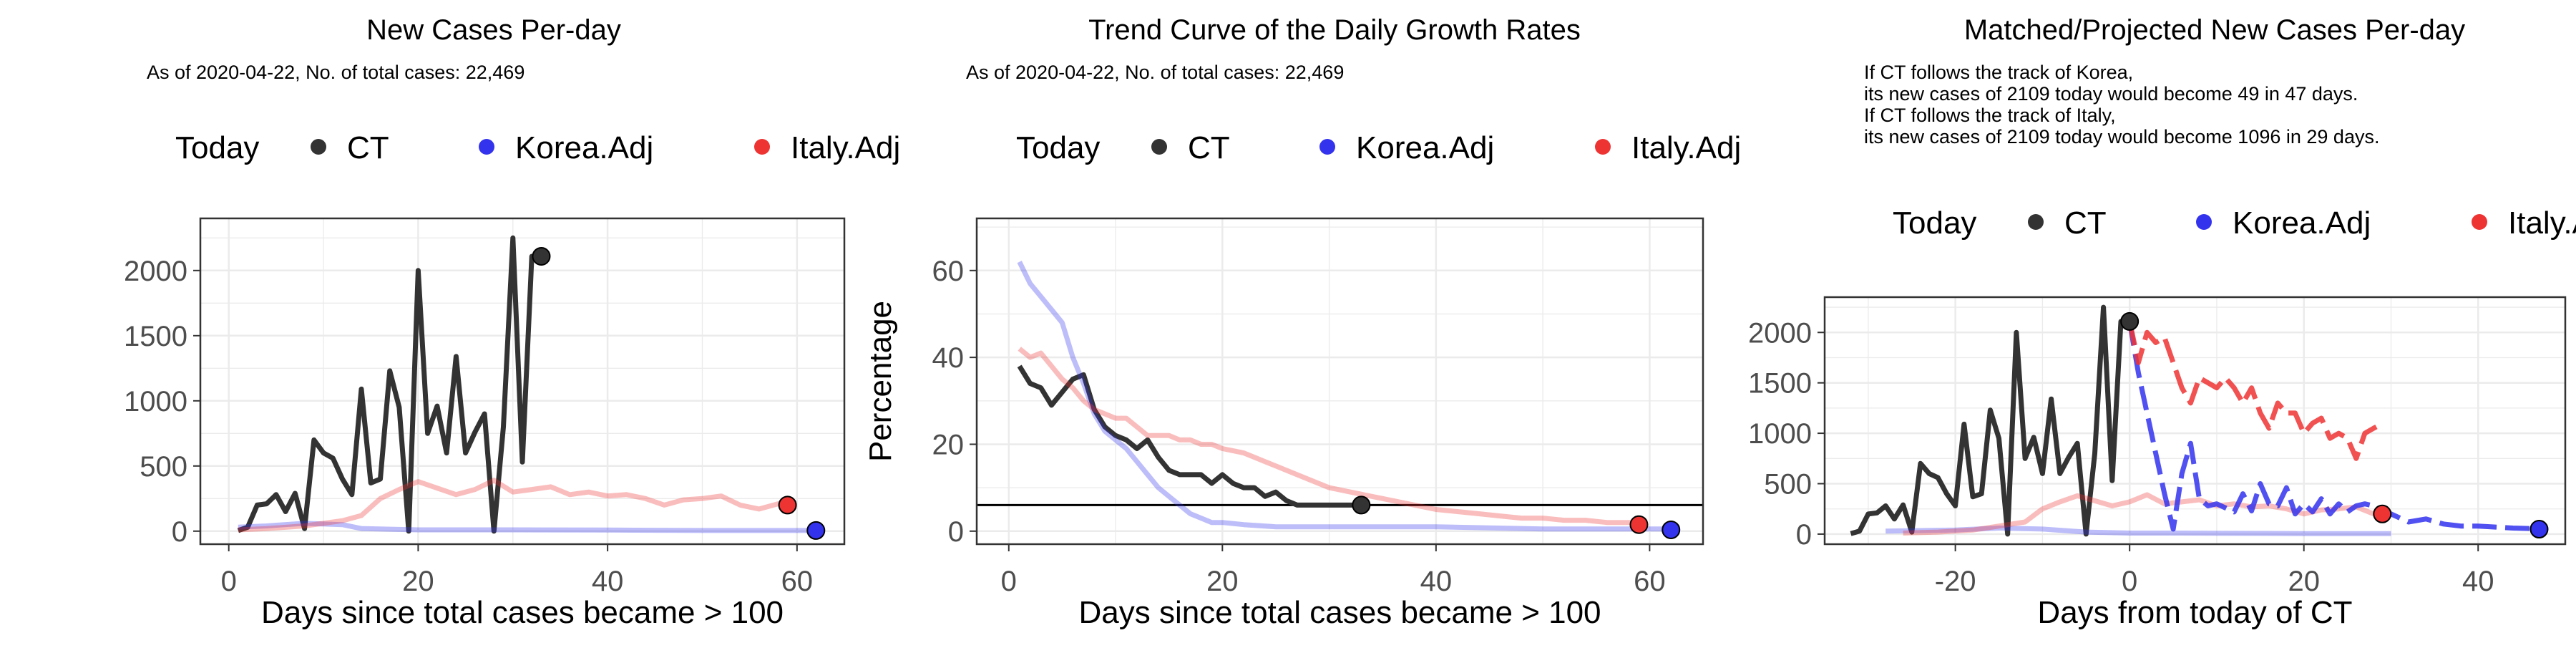  What do you see at coordinates (948, 358) in the screenshot?
I see `y-tick-label: 40` at bounding box center [948, 358].